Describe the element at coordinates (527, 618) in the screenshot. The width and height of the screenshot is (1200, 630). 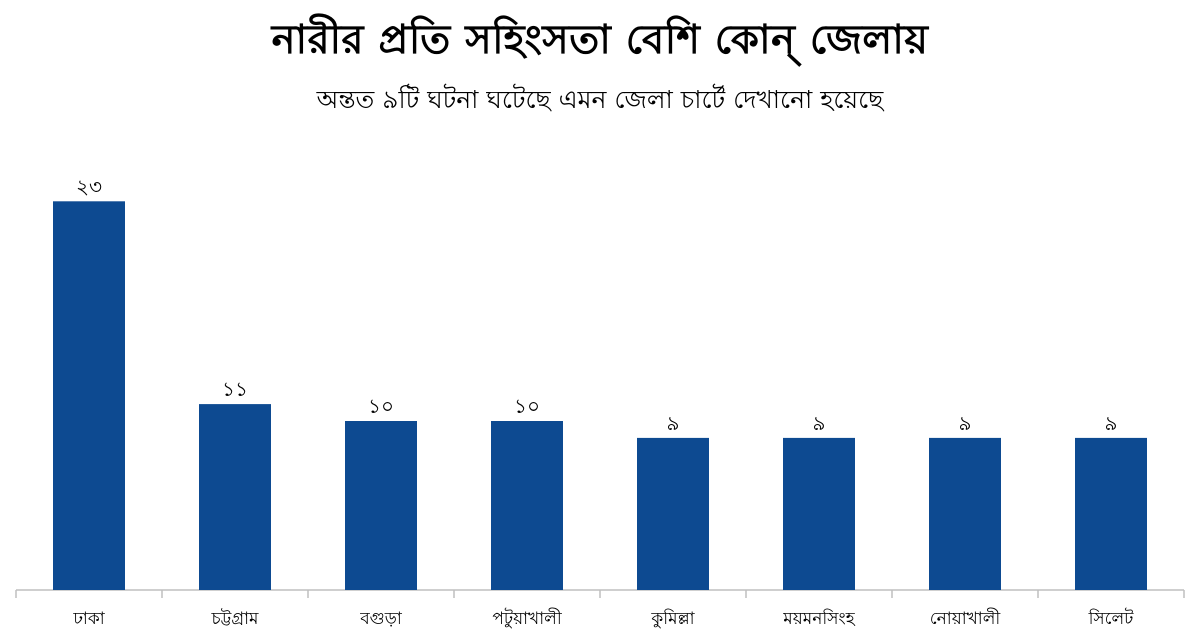
I see `x-tick-label: পটুয়াখালী` at that location.